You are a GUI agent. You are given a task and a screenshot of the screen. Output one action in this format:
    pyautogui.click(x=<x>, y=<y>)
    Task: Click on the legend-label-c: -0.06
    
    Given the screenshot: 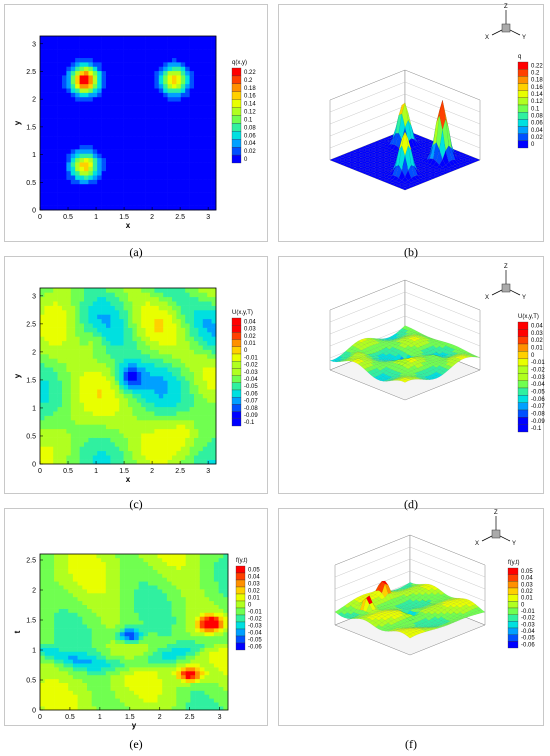 What is the action you would take?
    pyautogui.click(x=251, y=394)
    